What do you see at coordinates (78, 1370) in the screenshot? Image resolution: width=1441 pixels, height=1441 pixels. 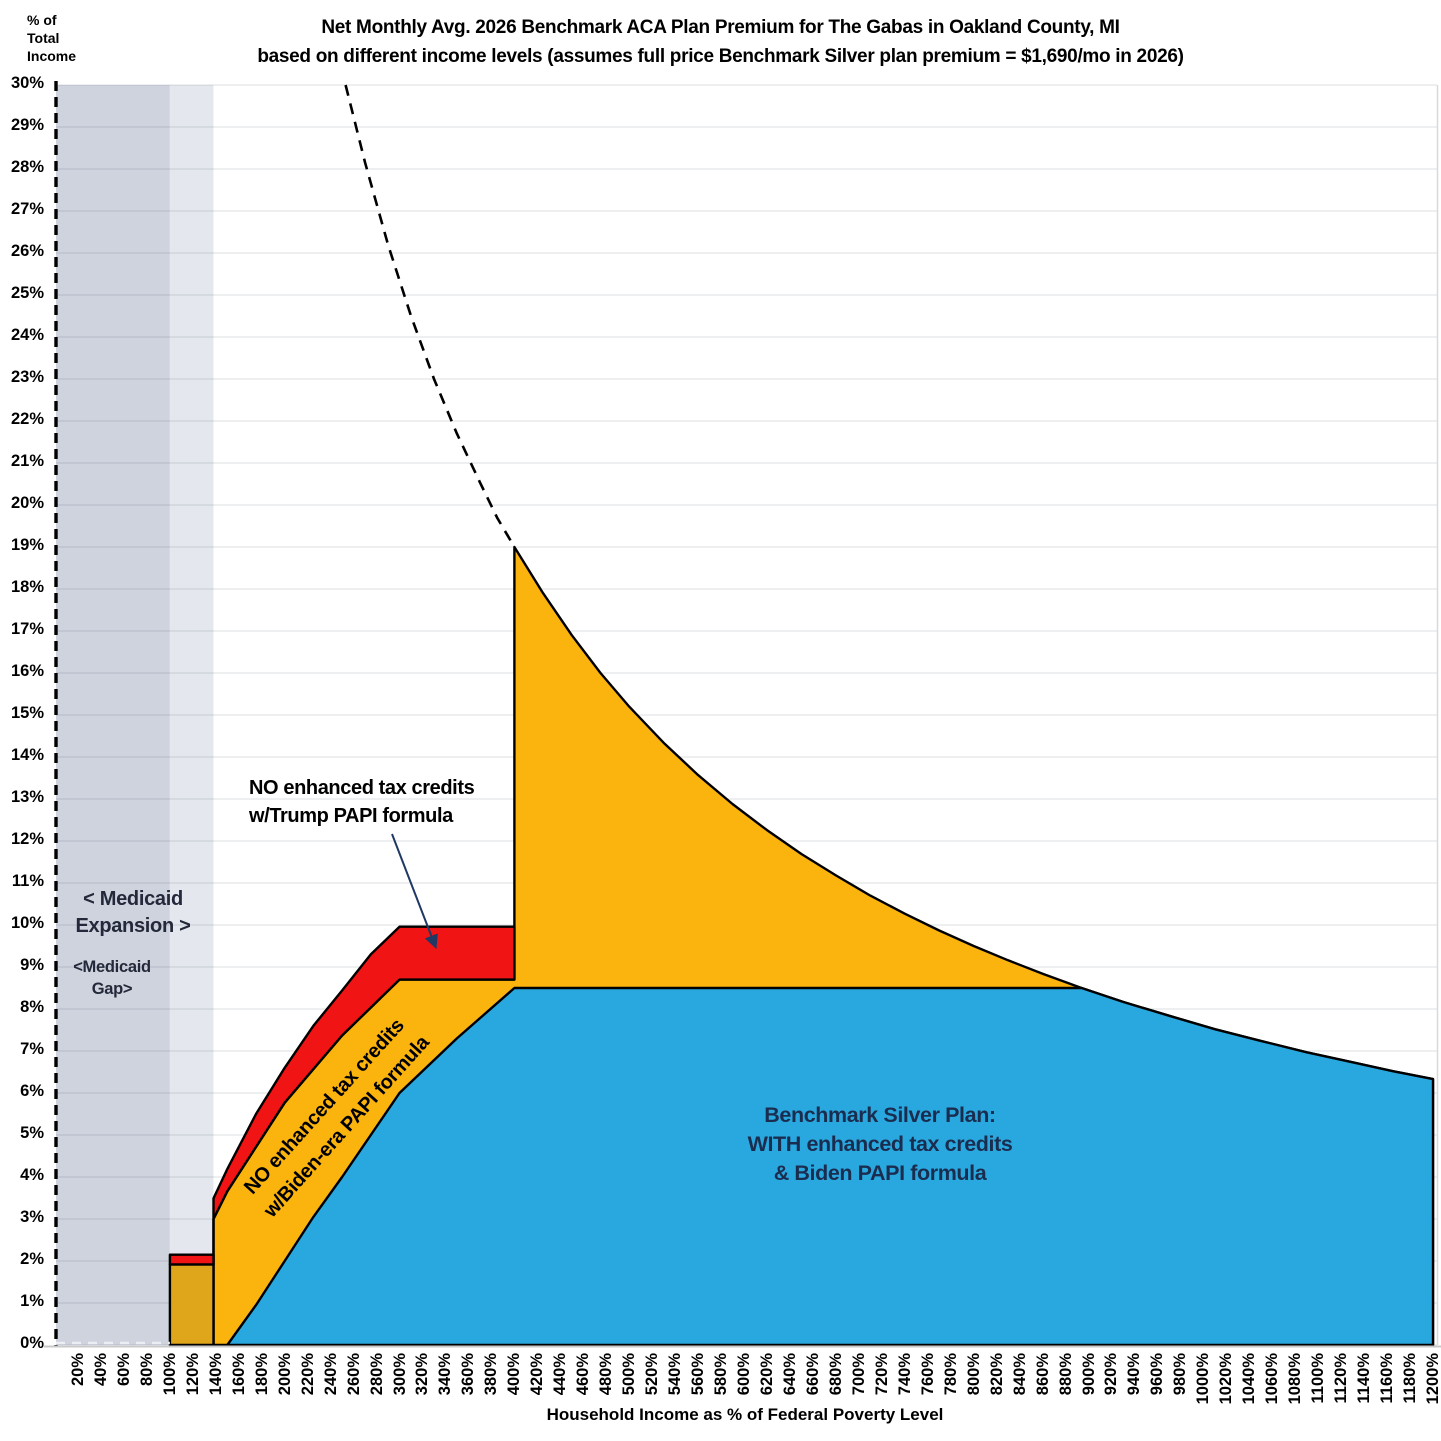 I see `x-tick-label: 20%` at bounding box center [78, 1370].